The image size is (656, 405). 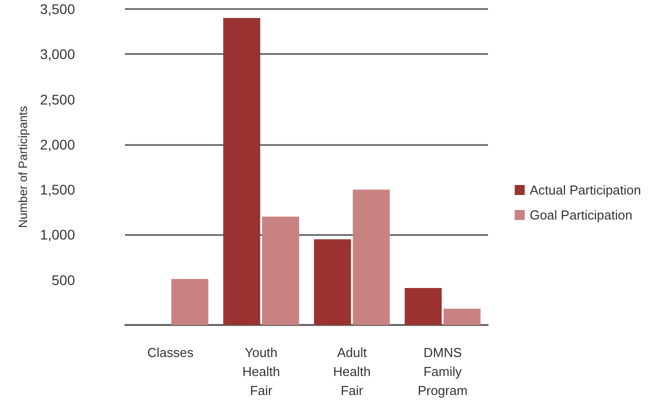 What do you see at coordinates (58, 9) in the screenshot?
I see `y-tick-label: 3,500` at bounding box center [58, 9].